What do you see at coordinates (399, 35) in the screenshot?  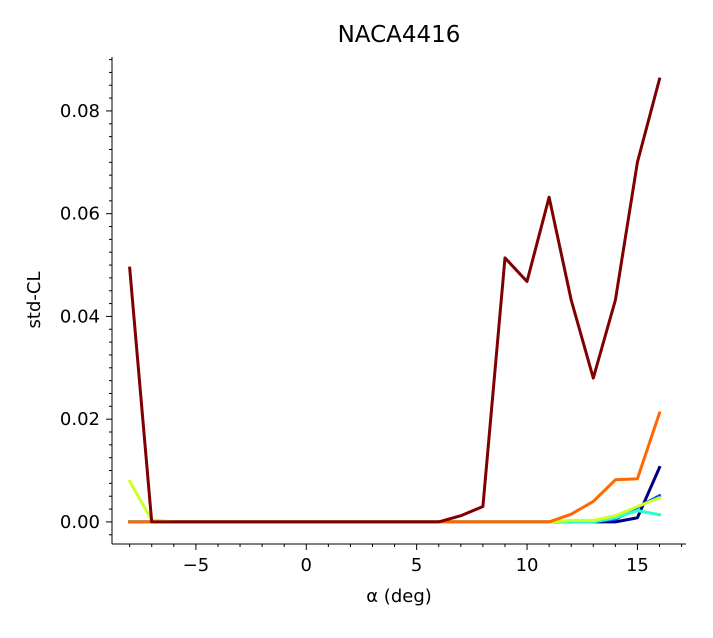 I see `chart-title: NACA4416` at bounding box center [399, 35].